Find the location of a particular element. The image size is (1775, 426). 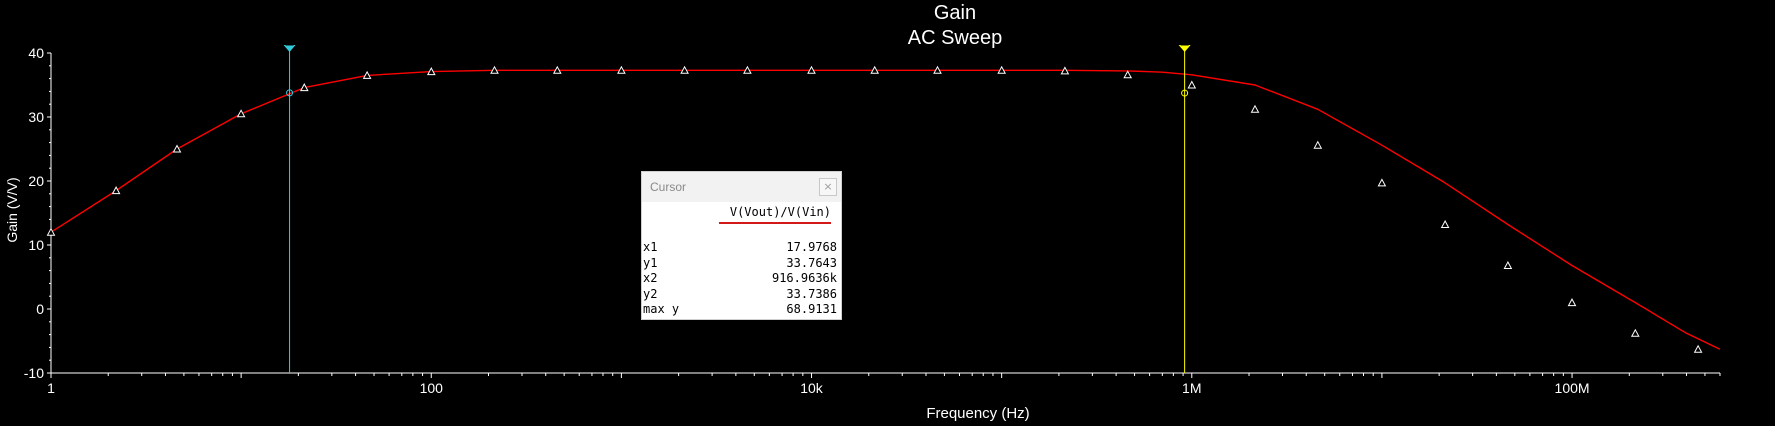

cursor-row-y2: y2 33.7386 is located at coordinates (740, 293).